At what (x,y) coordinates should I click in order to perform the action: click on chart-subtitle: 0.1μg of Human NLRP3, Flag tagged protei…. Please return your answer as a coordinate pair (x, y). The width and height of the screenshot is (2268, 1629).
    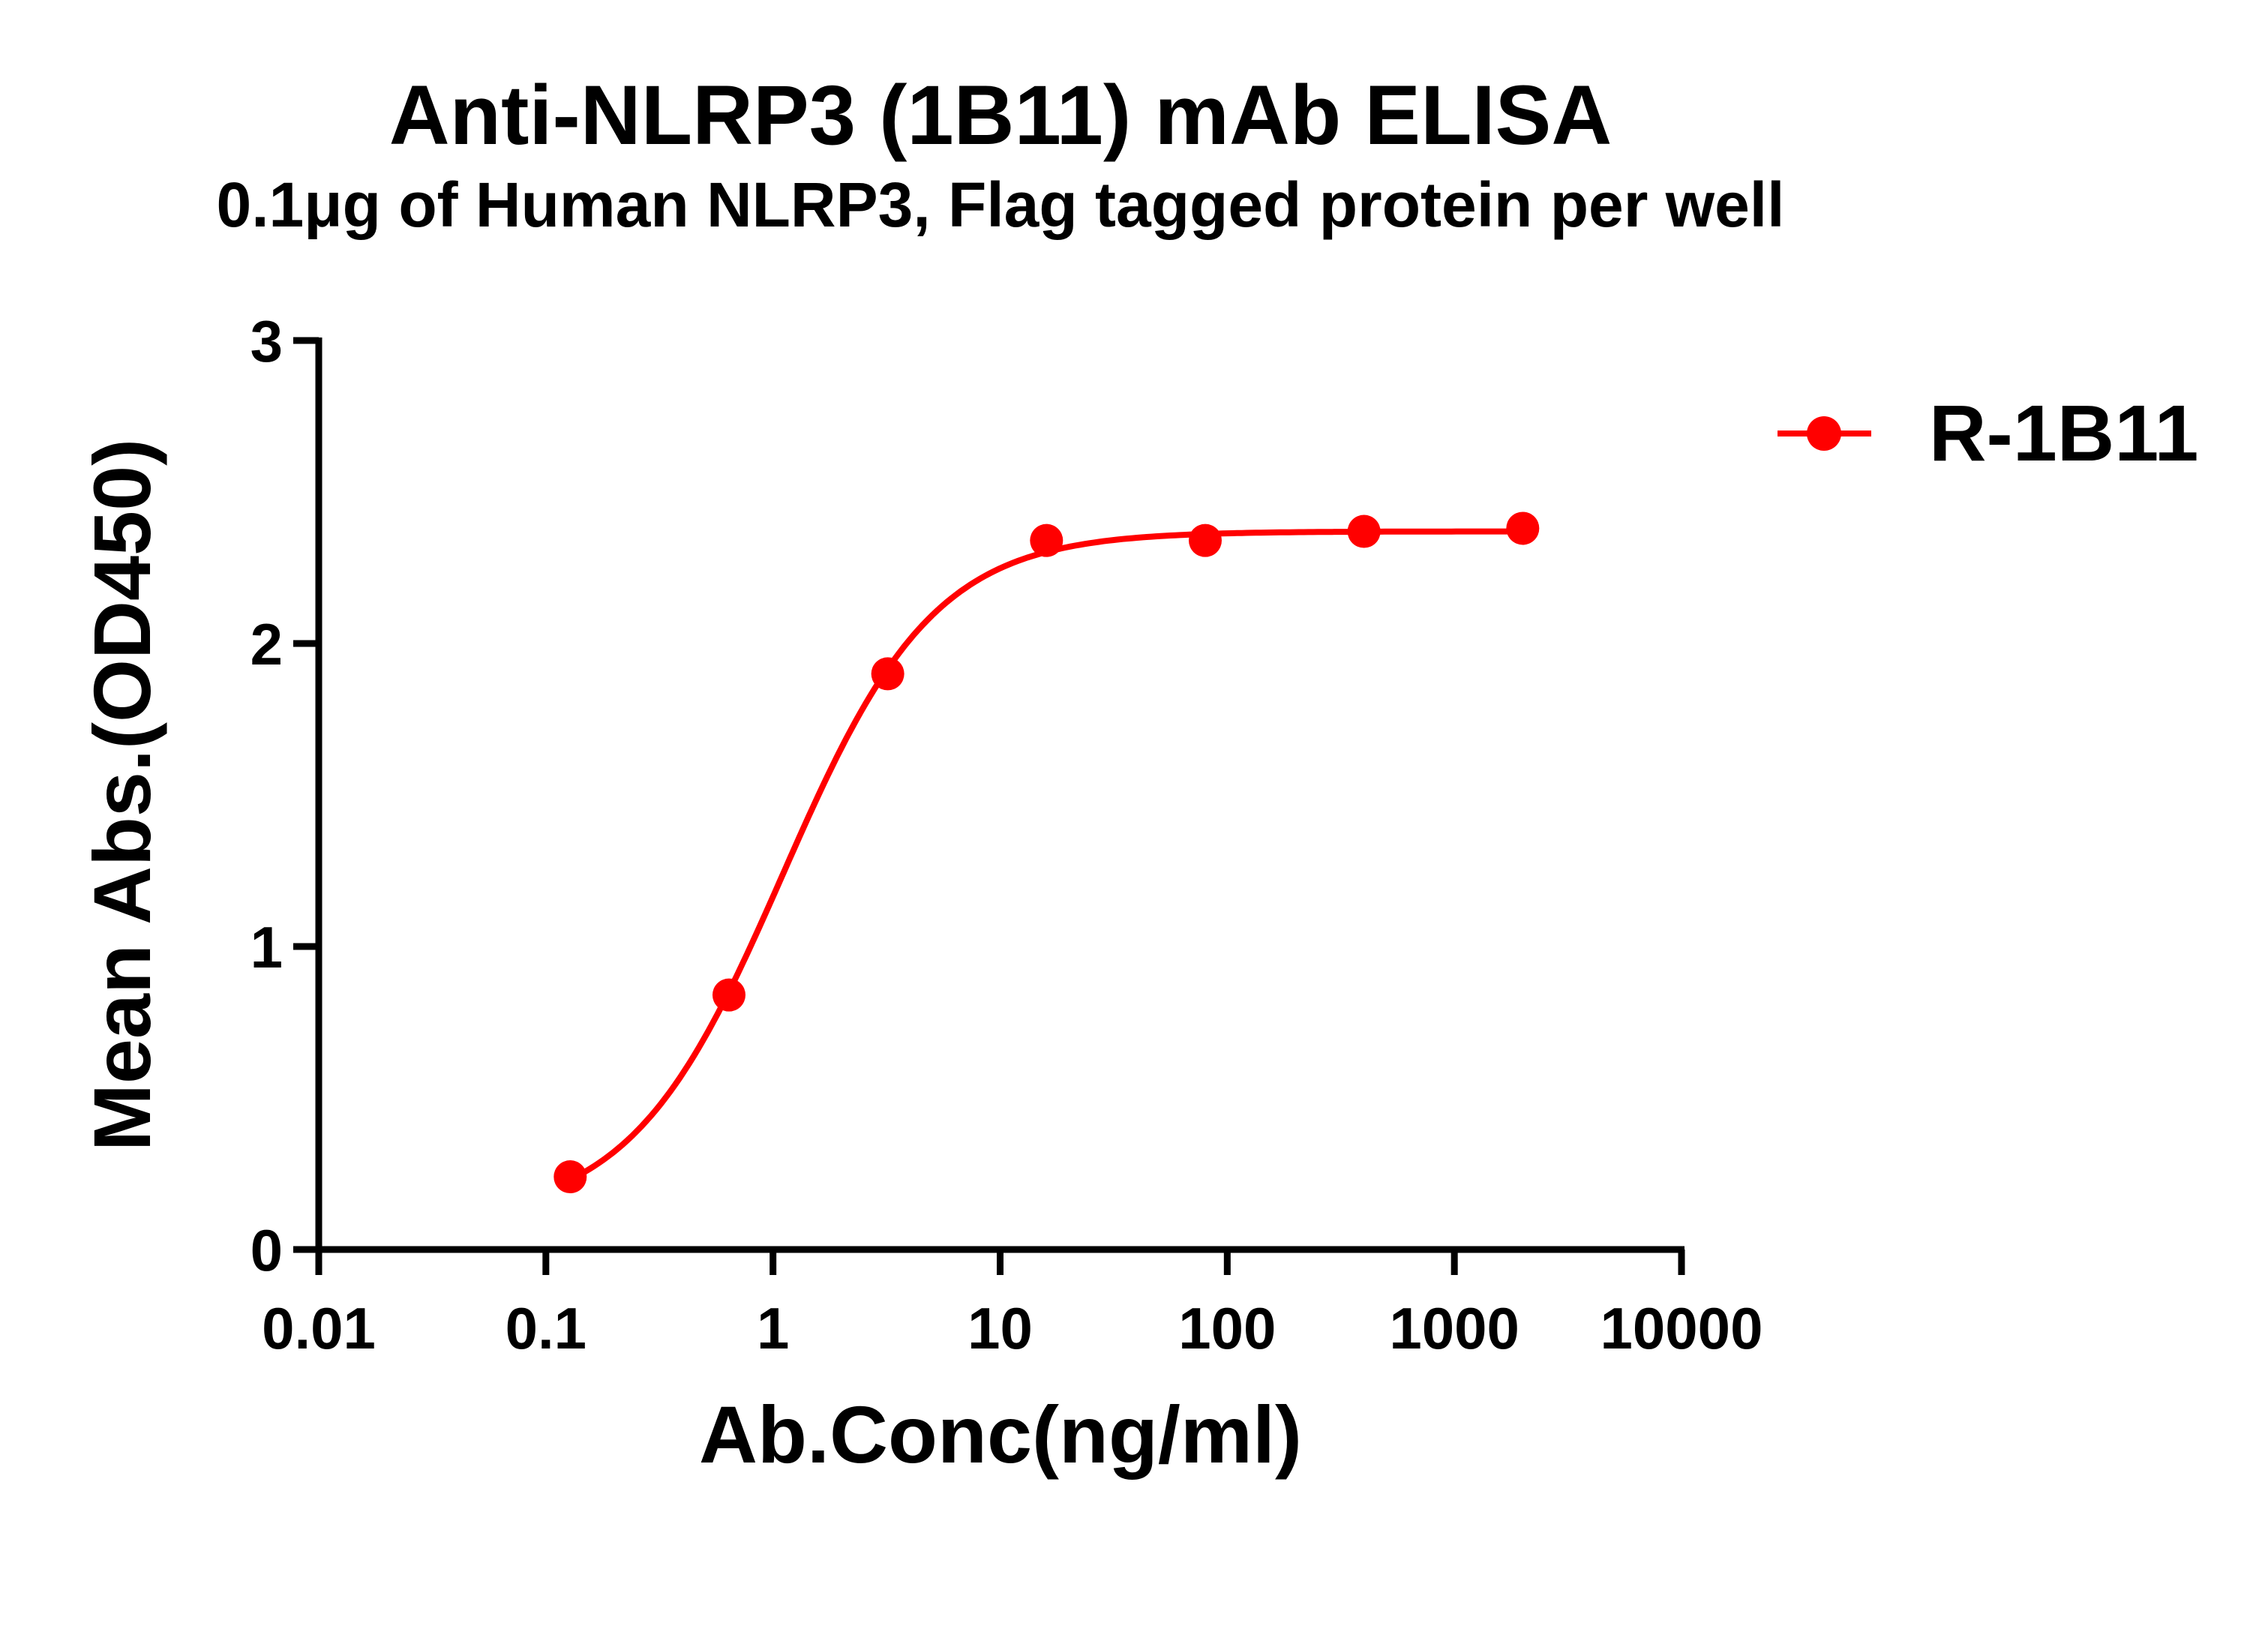
    Looking at the image, I should click on (1001, 205).